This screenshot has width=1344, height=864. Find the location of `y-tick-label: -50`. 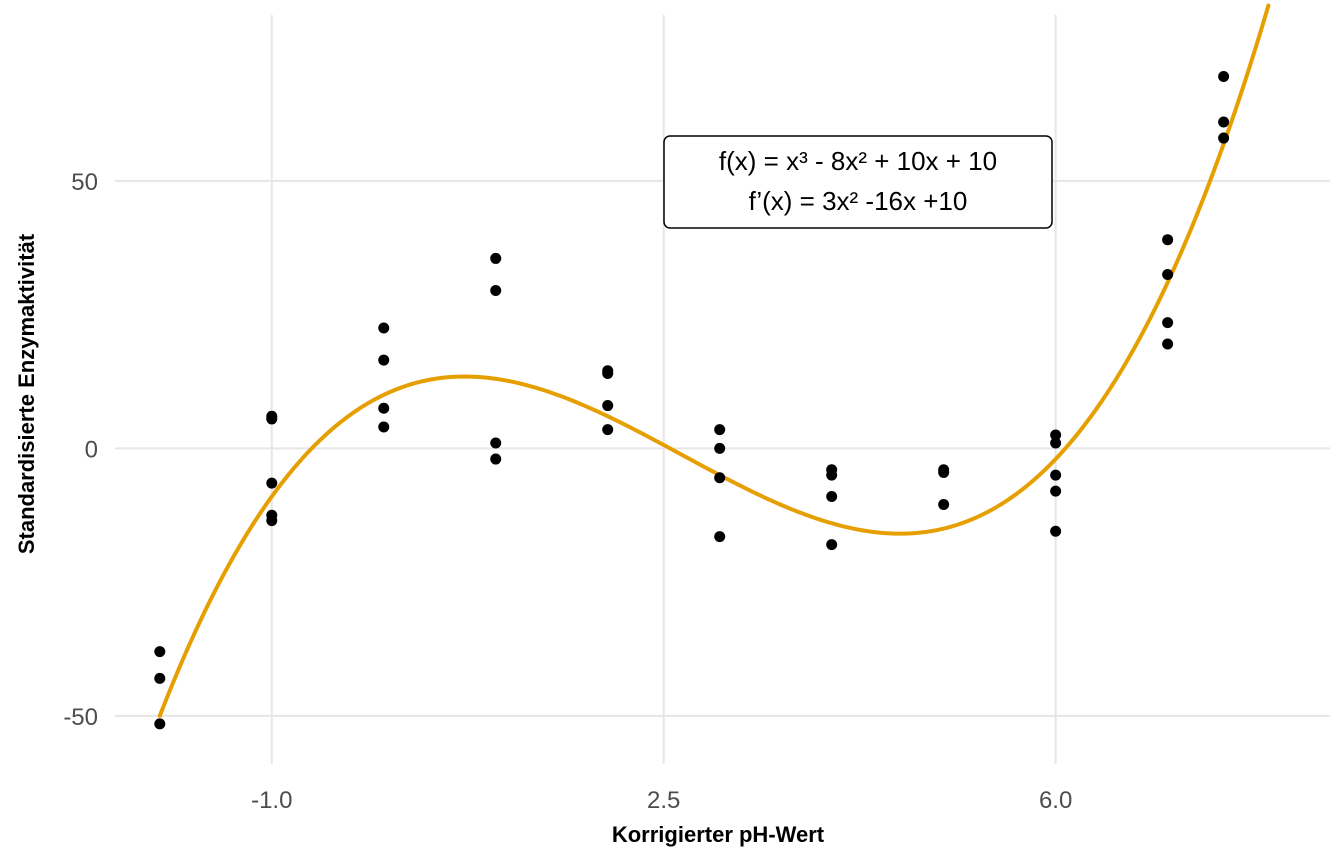

y-tick-label: -50 is located at coordinates (80, 717).